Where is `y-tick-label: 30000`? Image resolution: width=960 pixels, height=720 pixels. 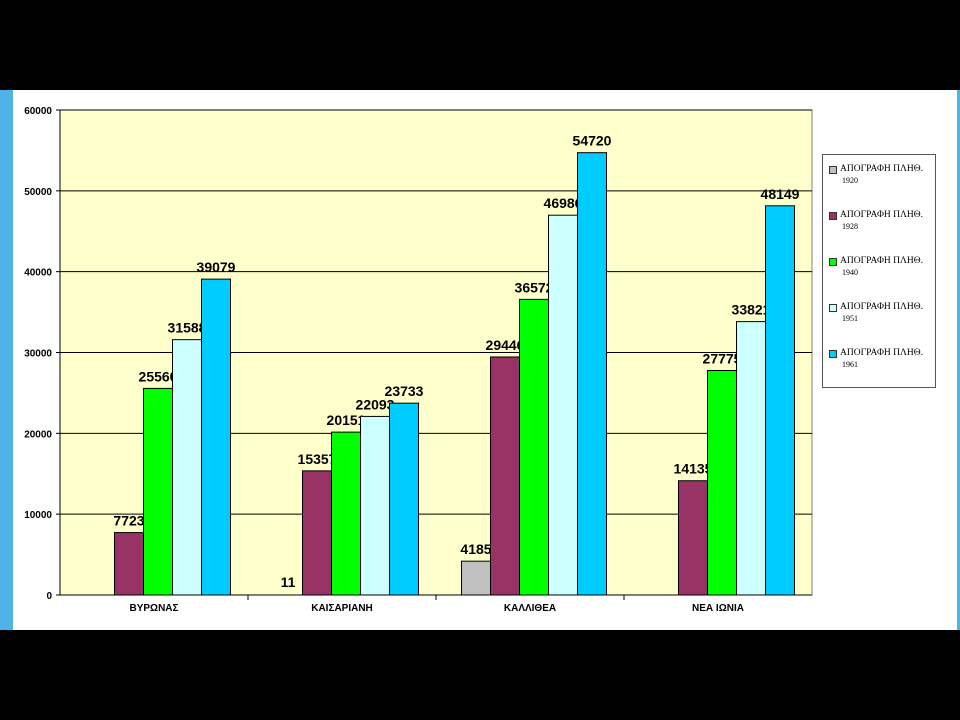 y-tick-label: 30000 is located at coordinates (38, 354).